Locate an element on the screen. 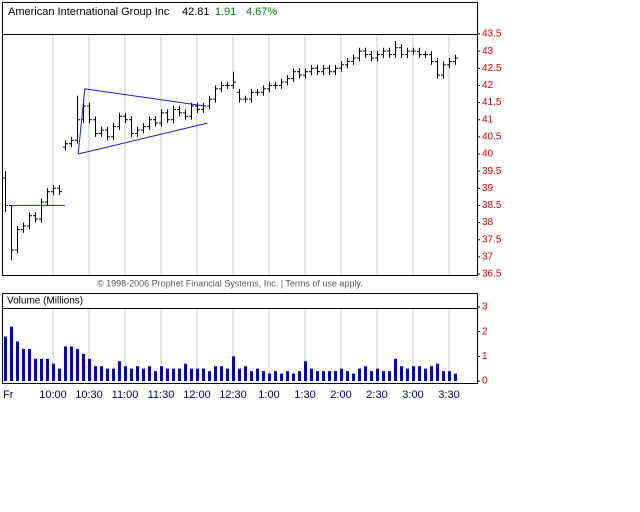 The width and height of the screenshot is (640, 512). x-tick-label: 12:30 is located at coordinates (233, 395).